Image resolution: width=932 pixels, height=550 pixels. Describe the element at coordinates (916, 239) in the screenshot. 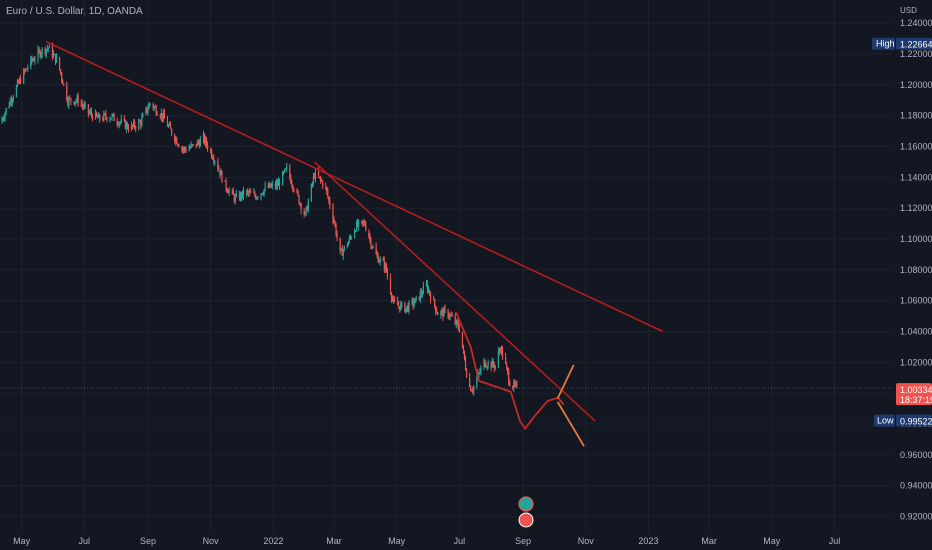

I see `y-tick-label: 1.10000` at that location.